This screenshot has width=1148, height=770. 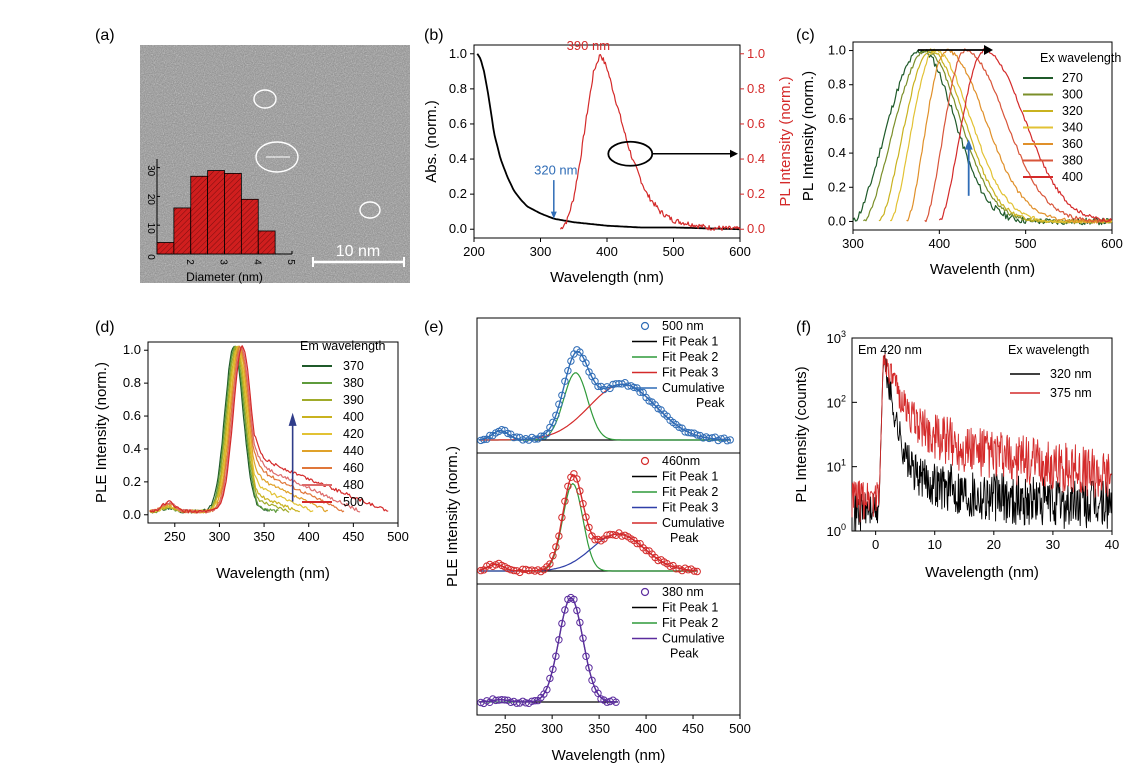 What do you see at coordinates (587, 523) in the screenshot?
I see `cumulative-peak` at bounding box center [587, 523].